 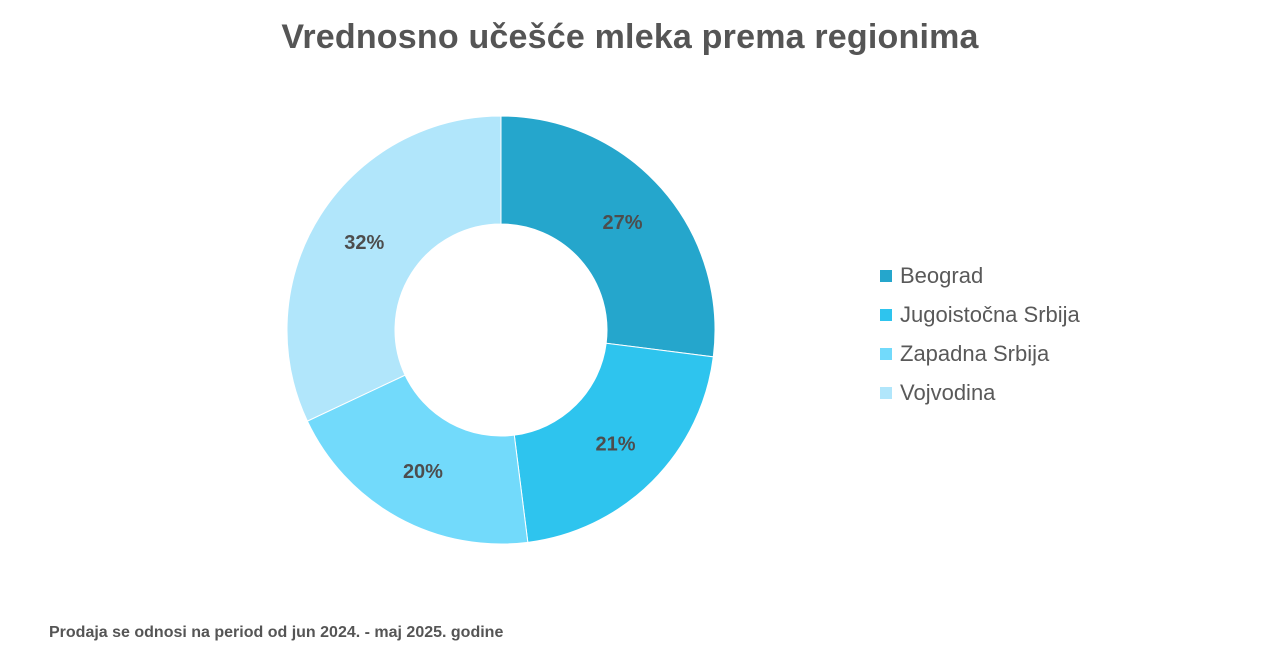 What do you see at coordinates (630, 37) in the screenshot?
I see `chart-title: Vrednosno učešće mleka prema regionima` at bounding box center [630, 37].